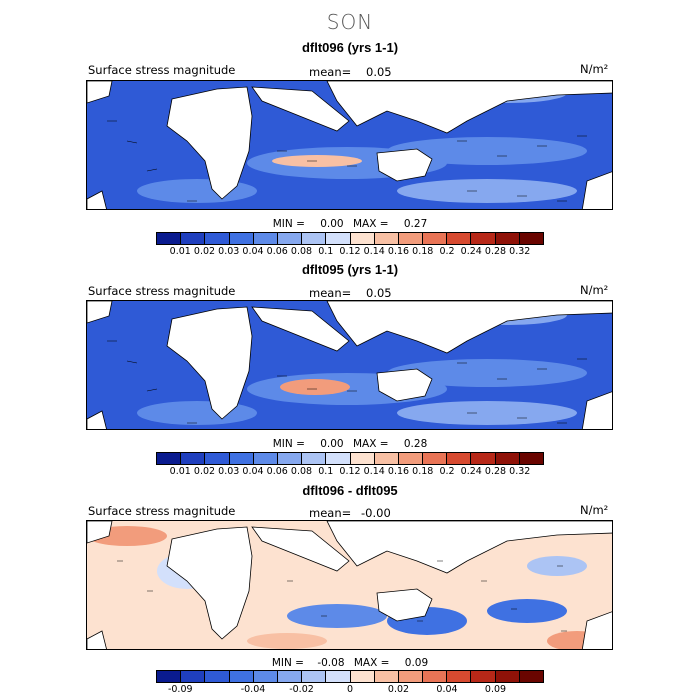  Describe the element at coordinates (287, 641) in the screenshot. I see `difference-positive` at that location.